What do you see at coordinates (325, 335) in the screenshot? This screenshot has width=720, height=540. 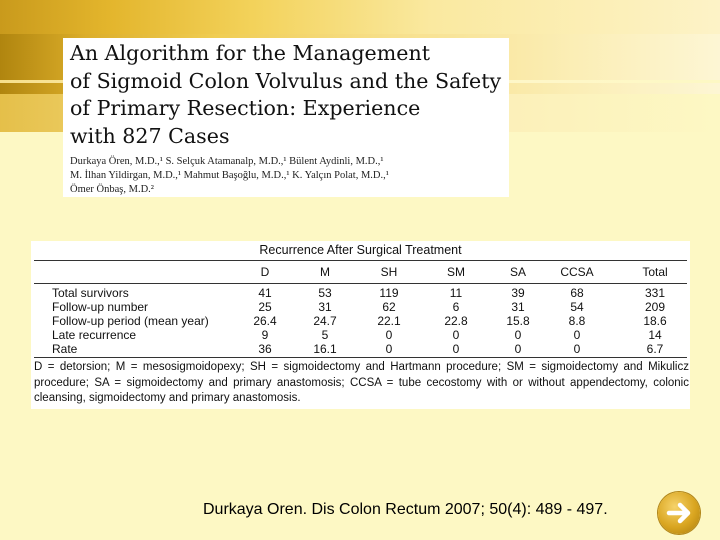 I see `table-cell: 5` at bounding box center [325, 335].